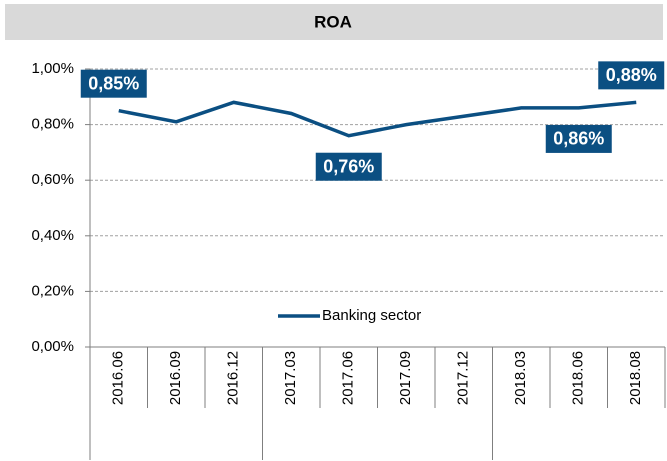 The image size is (667, 461). I want to click on title-bar, so click(334, 22).